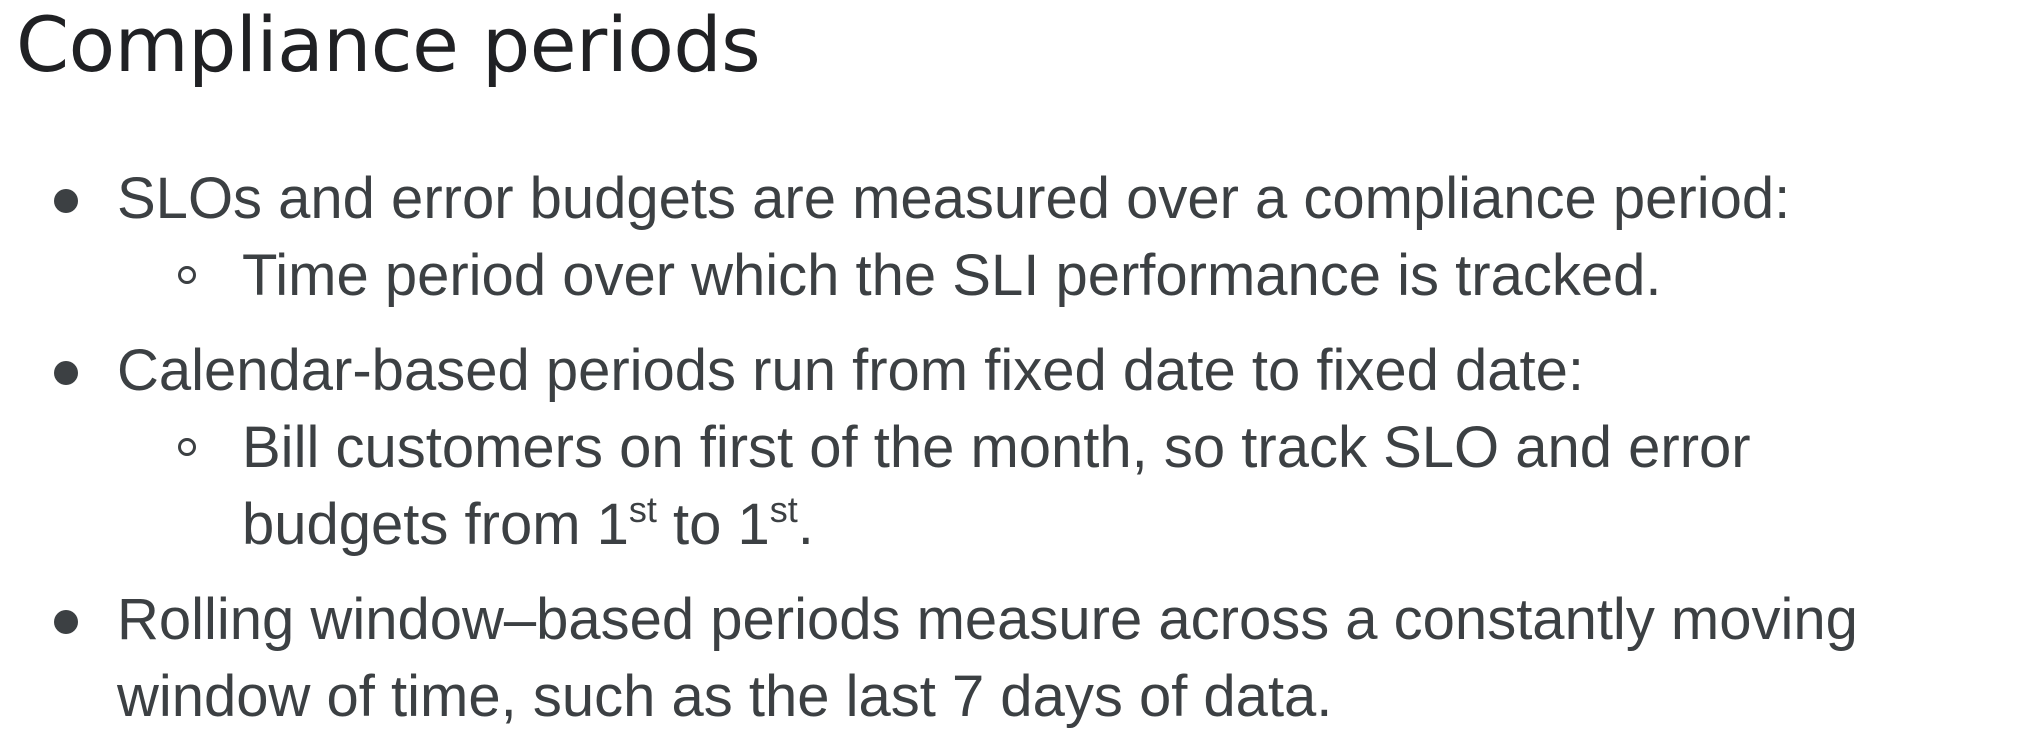 Image resolution: width=2027 pixels, height=741 pixels. What do you see at coordinates (1134, 524) in the screenshot?
I see `sub-bullet-text-line2: budgets from 1st to 1st.` at bounding box center [1134, 524].